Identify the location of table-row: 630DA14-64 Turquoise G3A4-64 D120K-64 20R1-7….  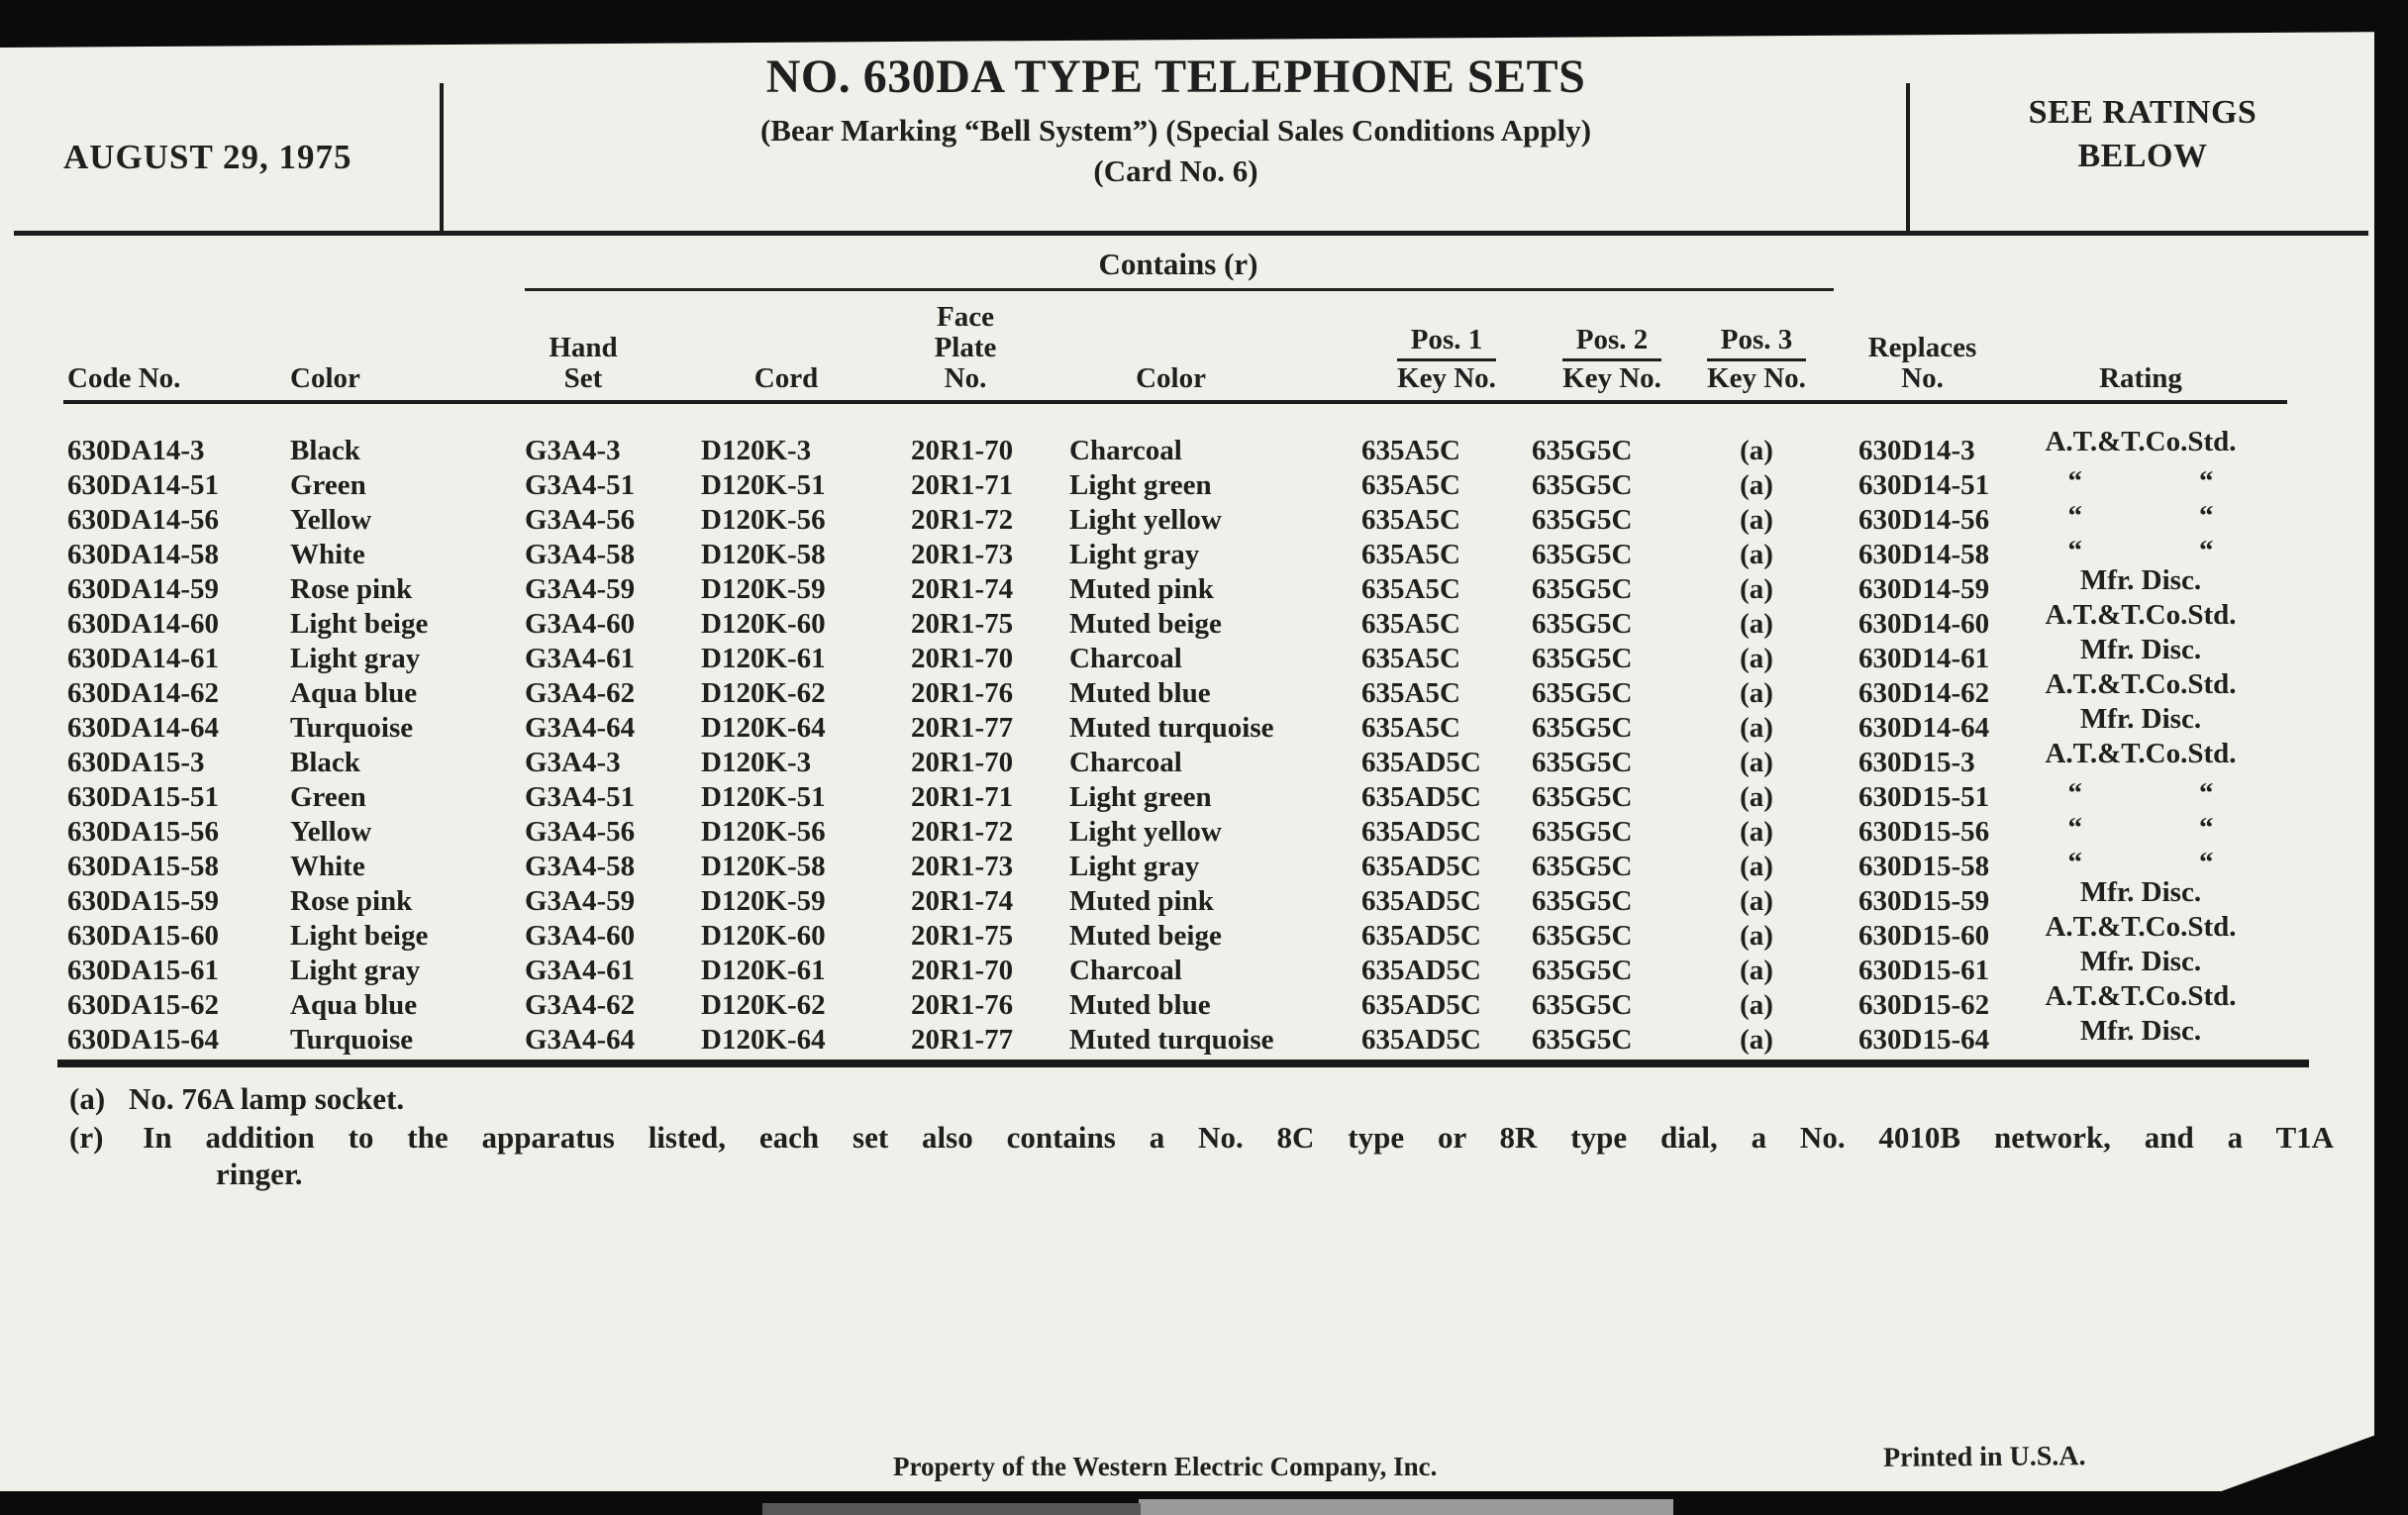
(1177, 724).